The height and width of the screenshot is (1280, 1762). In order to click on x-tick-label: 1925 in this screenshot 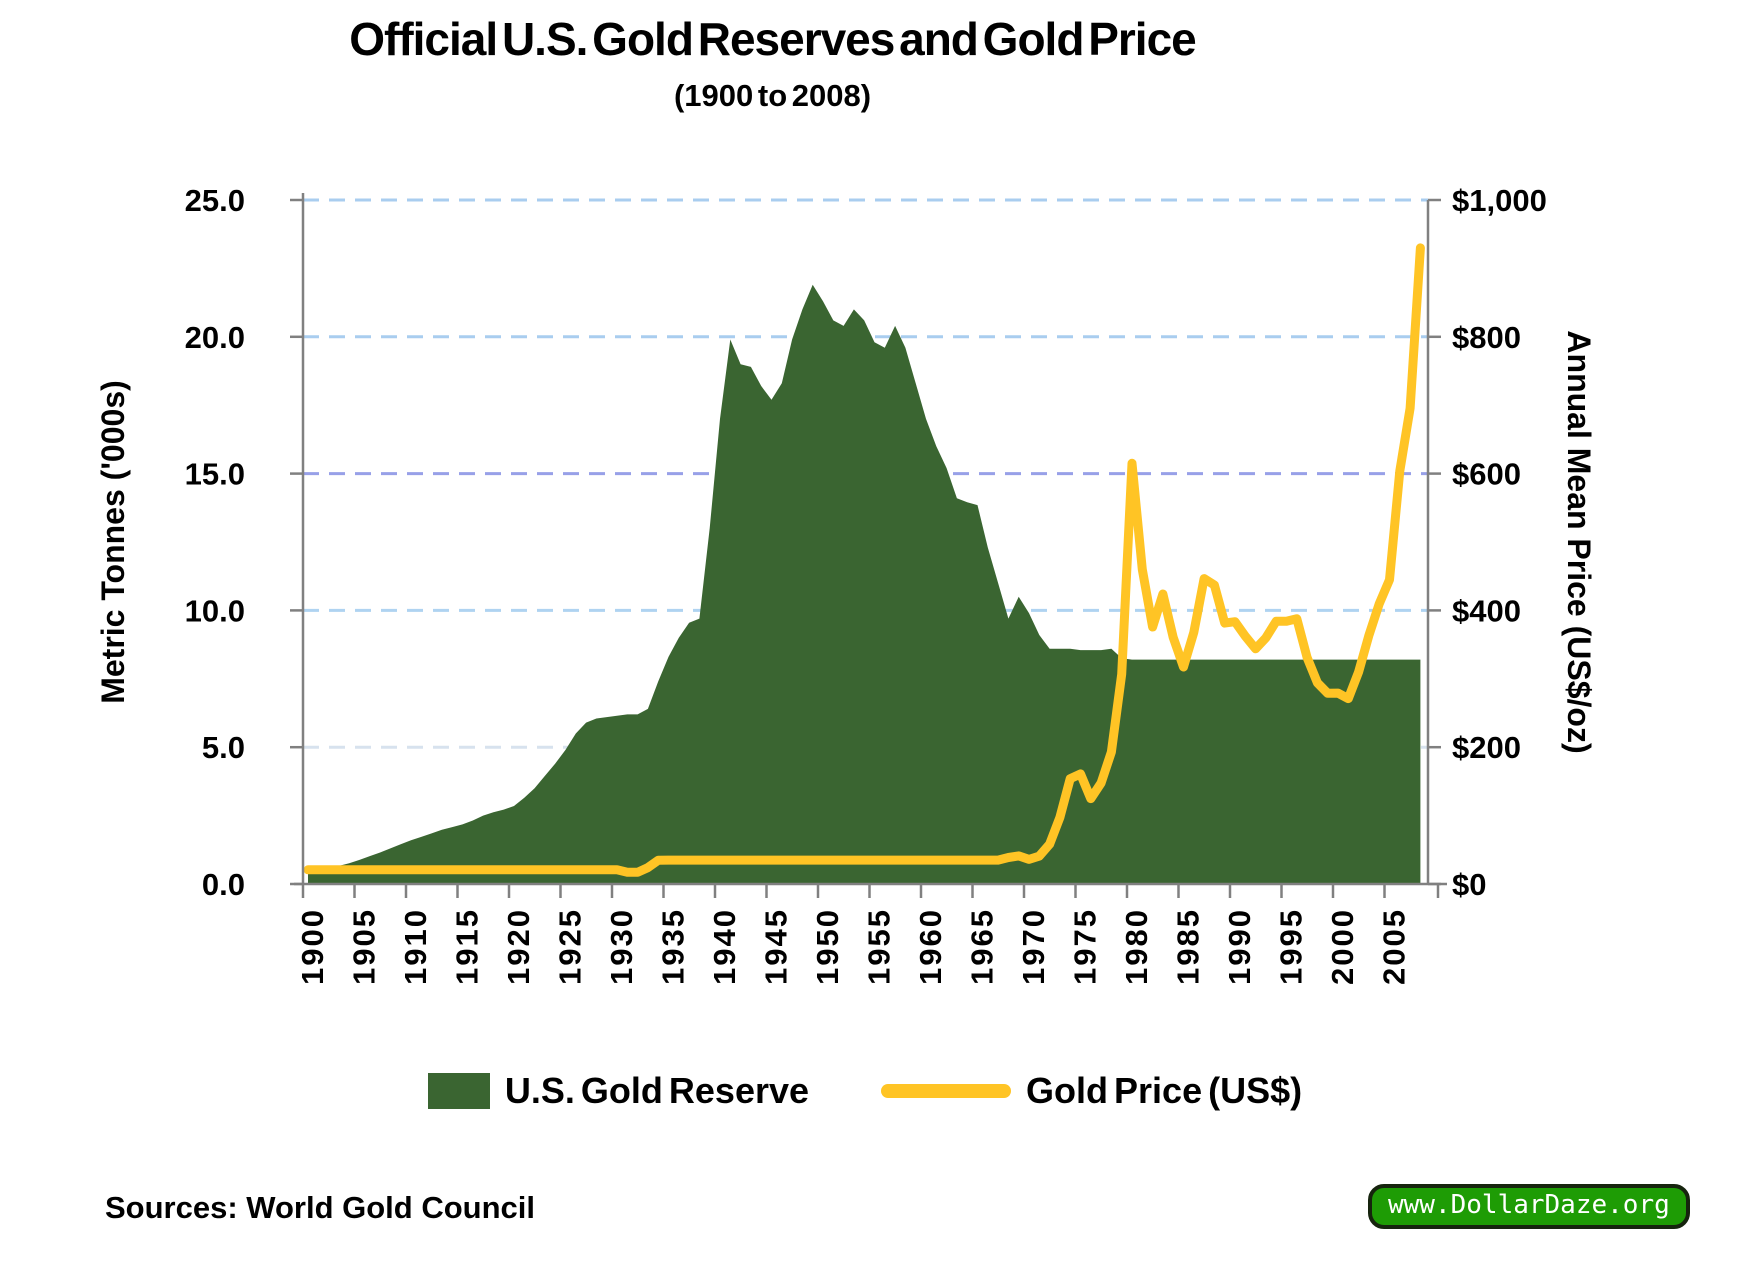, I will do `click(570, 946)`.